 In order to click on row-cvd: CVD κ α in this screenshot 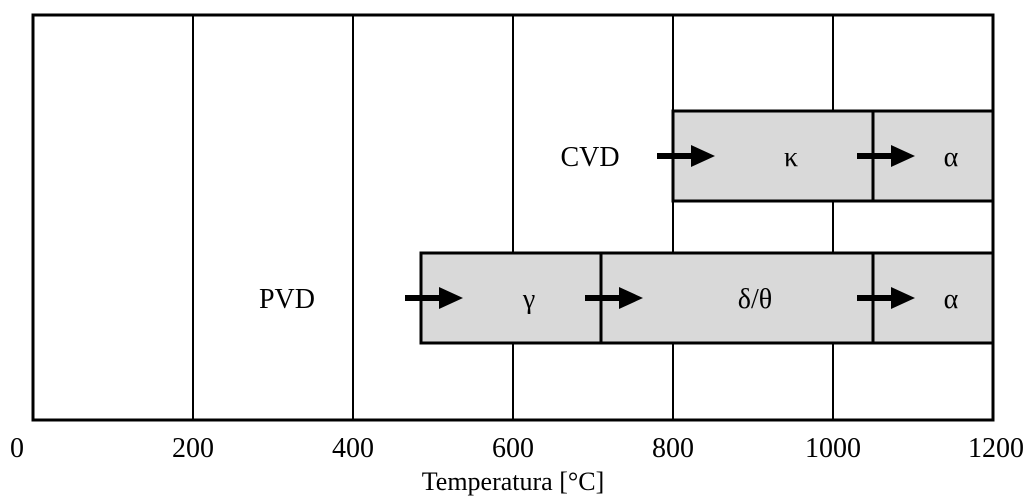, I will do `click(777, 156)`.